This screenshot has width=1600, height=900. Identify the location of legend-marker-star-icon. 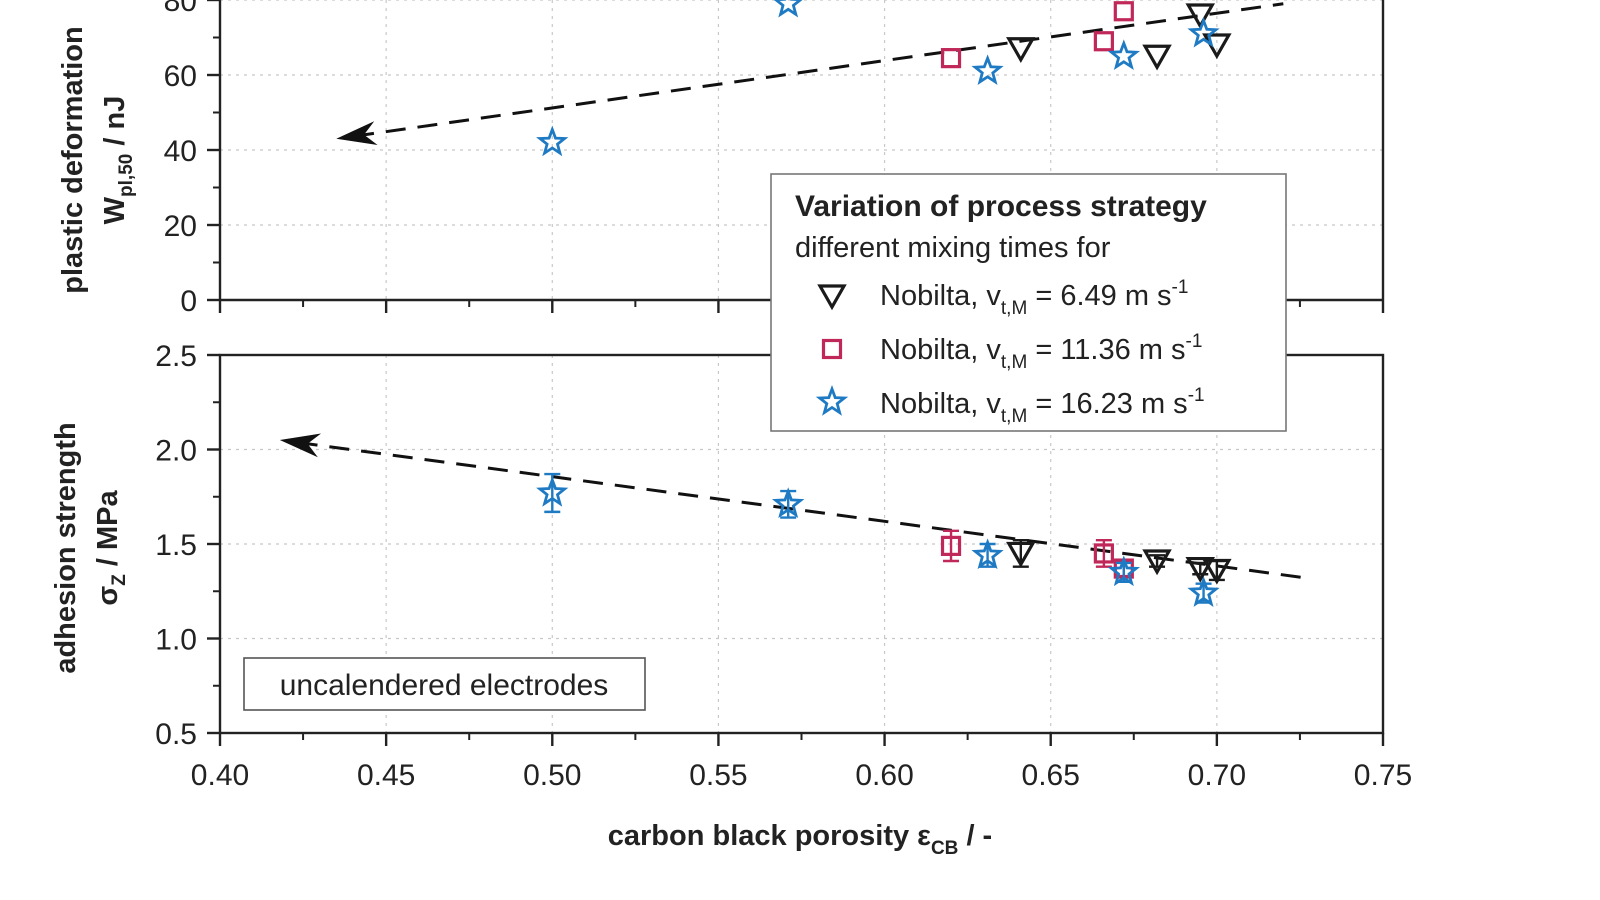
(832, 400).